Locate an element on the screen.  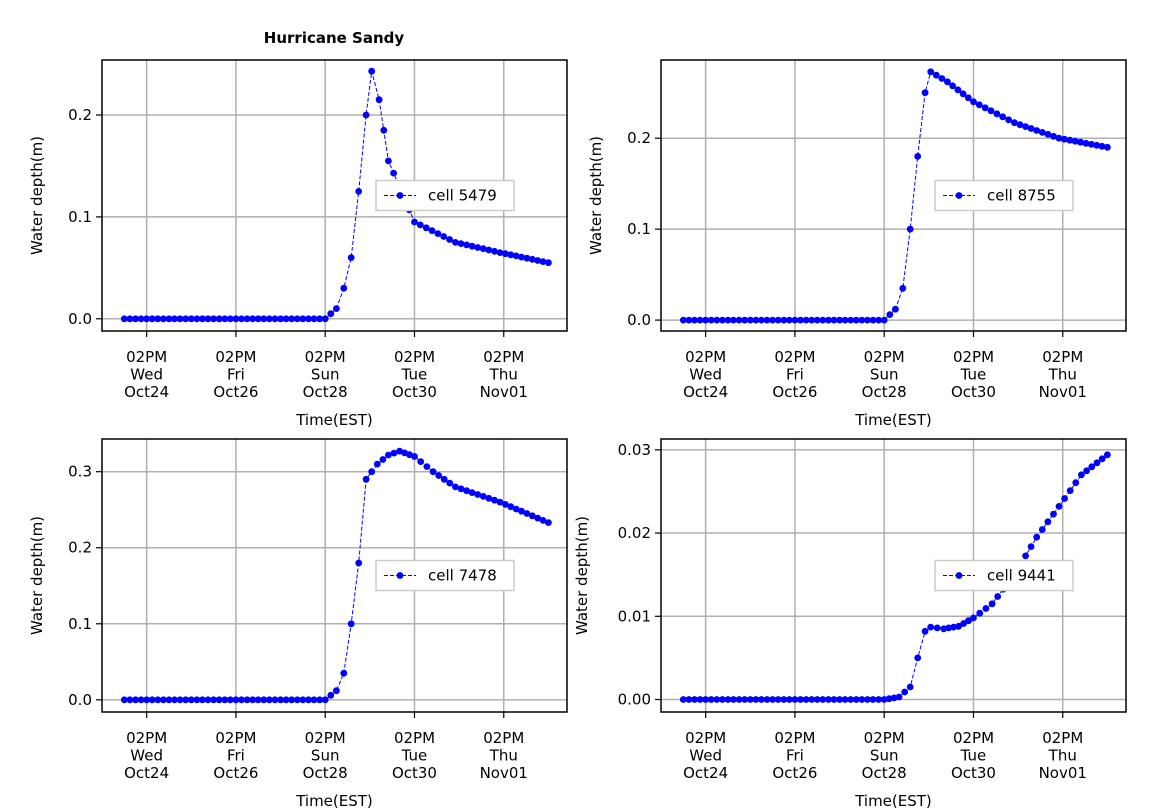
axes-frame is located at coordinates (893, 195).